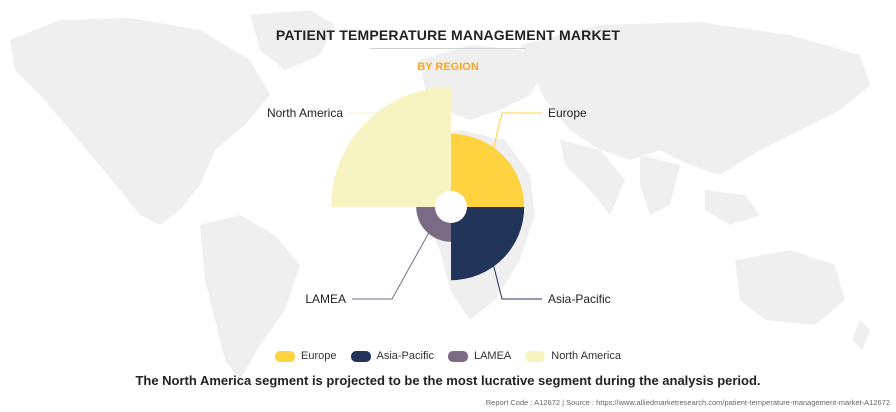  What do you see at coordinates (448, 48) in the screenshot?
I see `title-divider` at bounding box center [448, 48].